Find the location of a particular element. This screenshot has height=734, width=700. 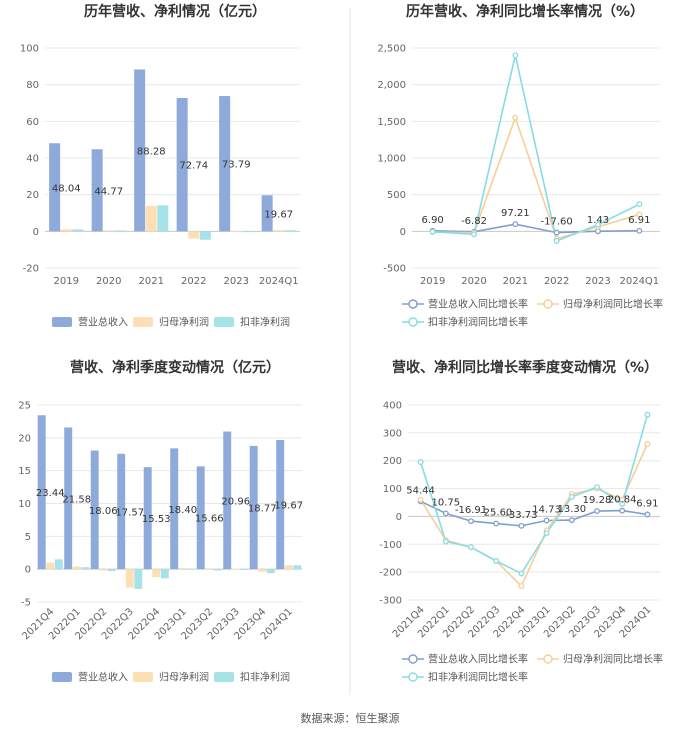

revenue-growth-data-label: 19.28 is located at coordinates (597, 500).